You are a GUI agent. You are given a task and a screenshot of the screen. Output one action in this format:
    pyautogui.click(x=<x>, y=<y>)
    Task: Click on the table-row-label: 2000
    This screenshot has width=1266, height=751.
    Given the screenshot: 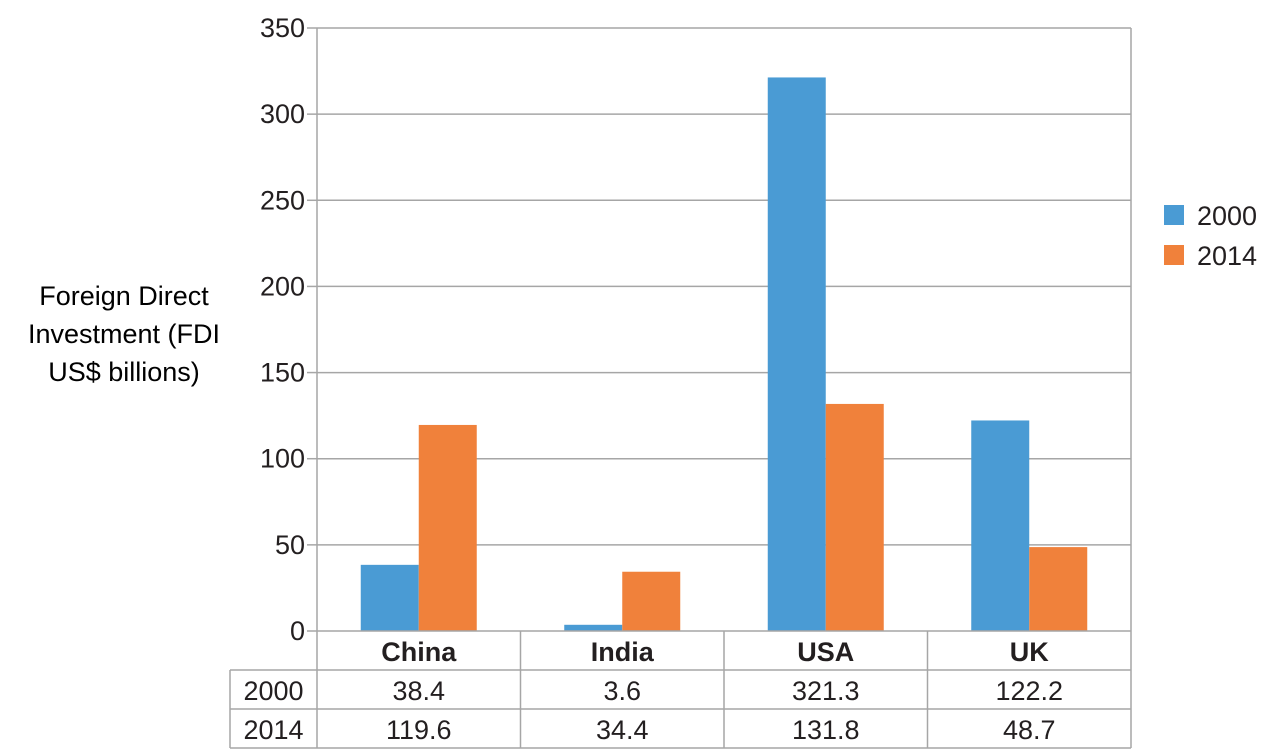 What is the action you would take?
    pyautogui.click(x=273, y=691)
    